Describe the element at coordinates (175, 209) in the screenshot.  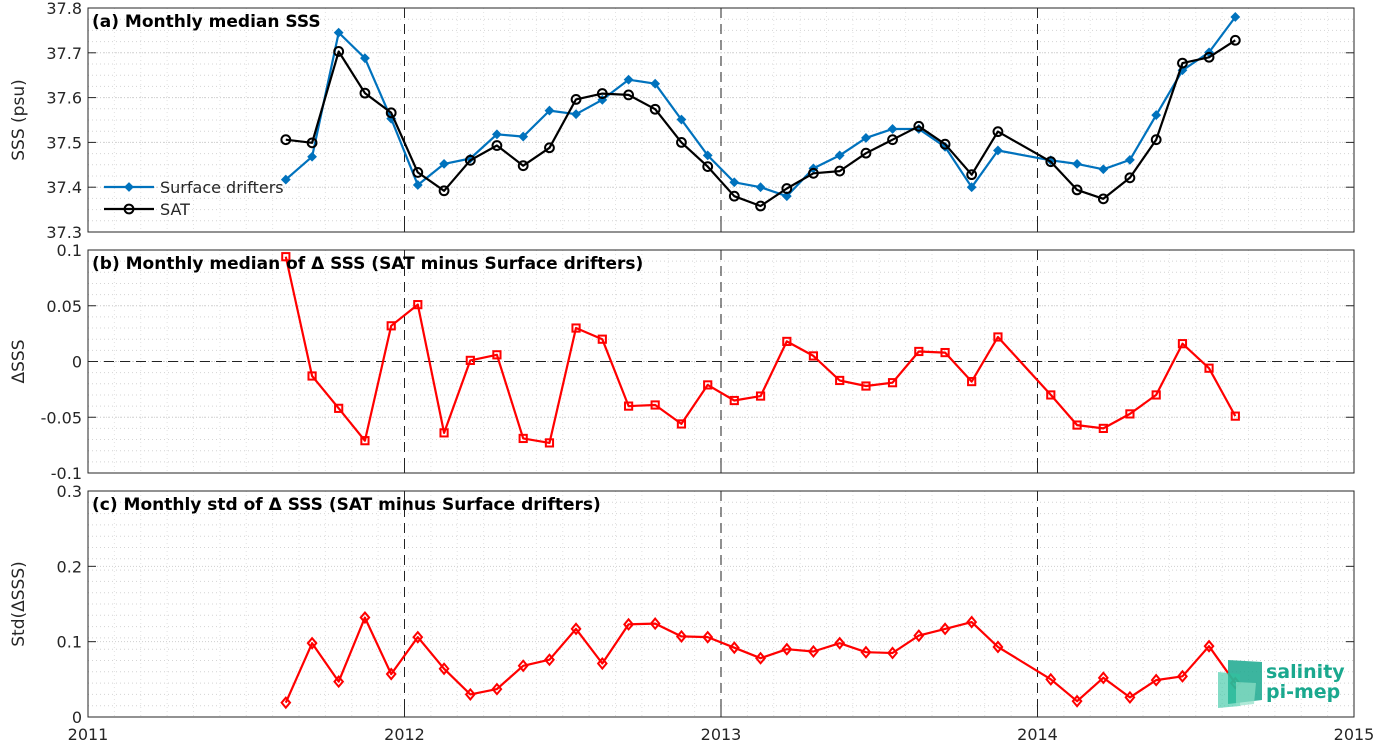
I see `legend-label: SAT` at that location.